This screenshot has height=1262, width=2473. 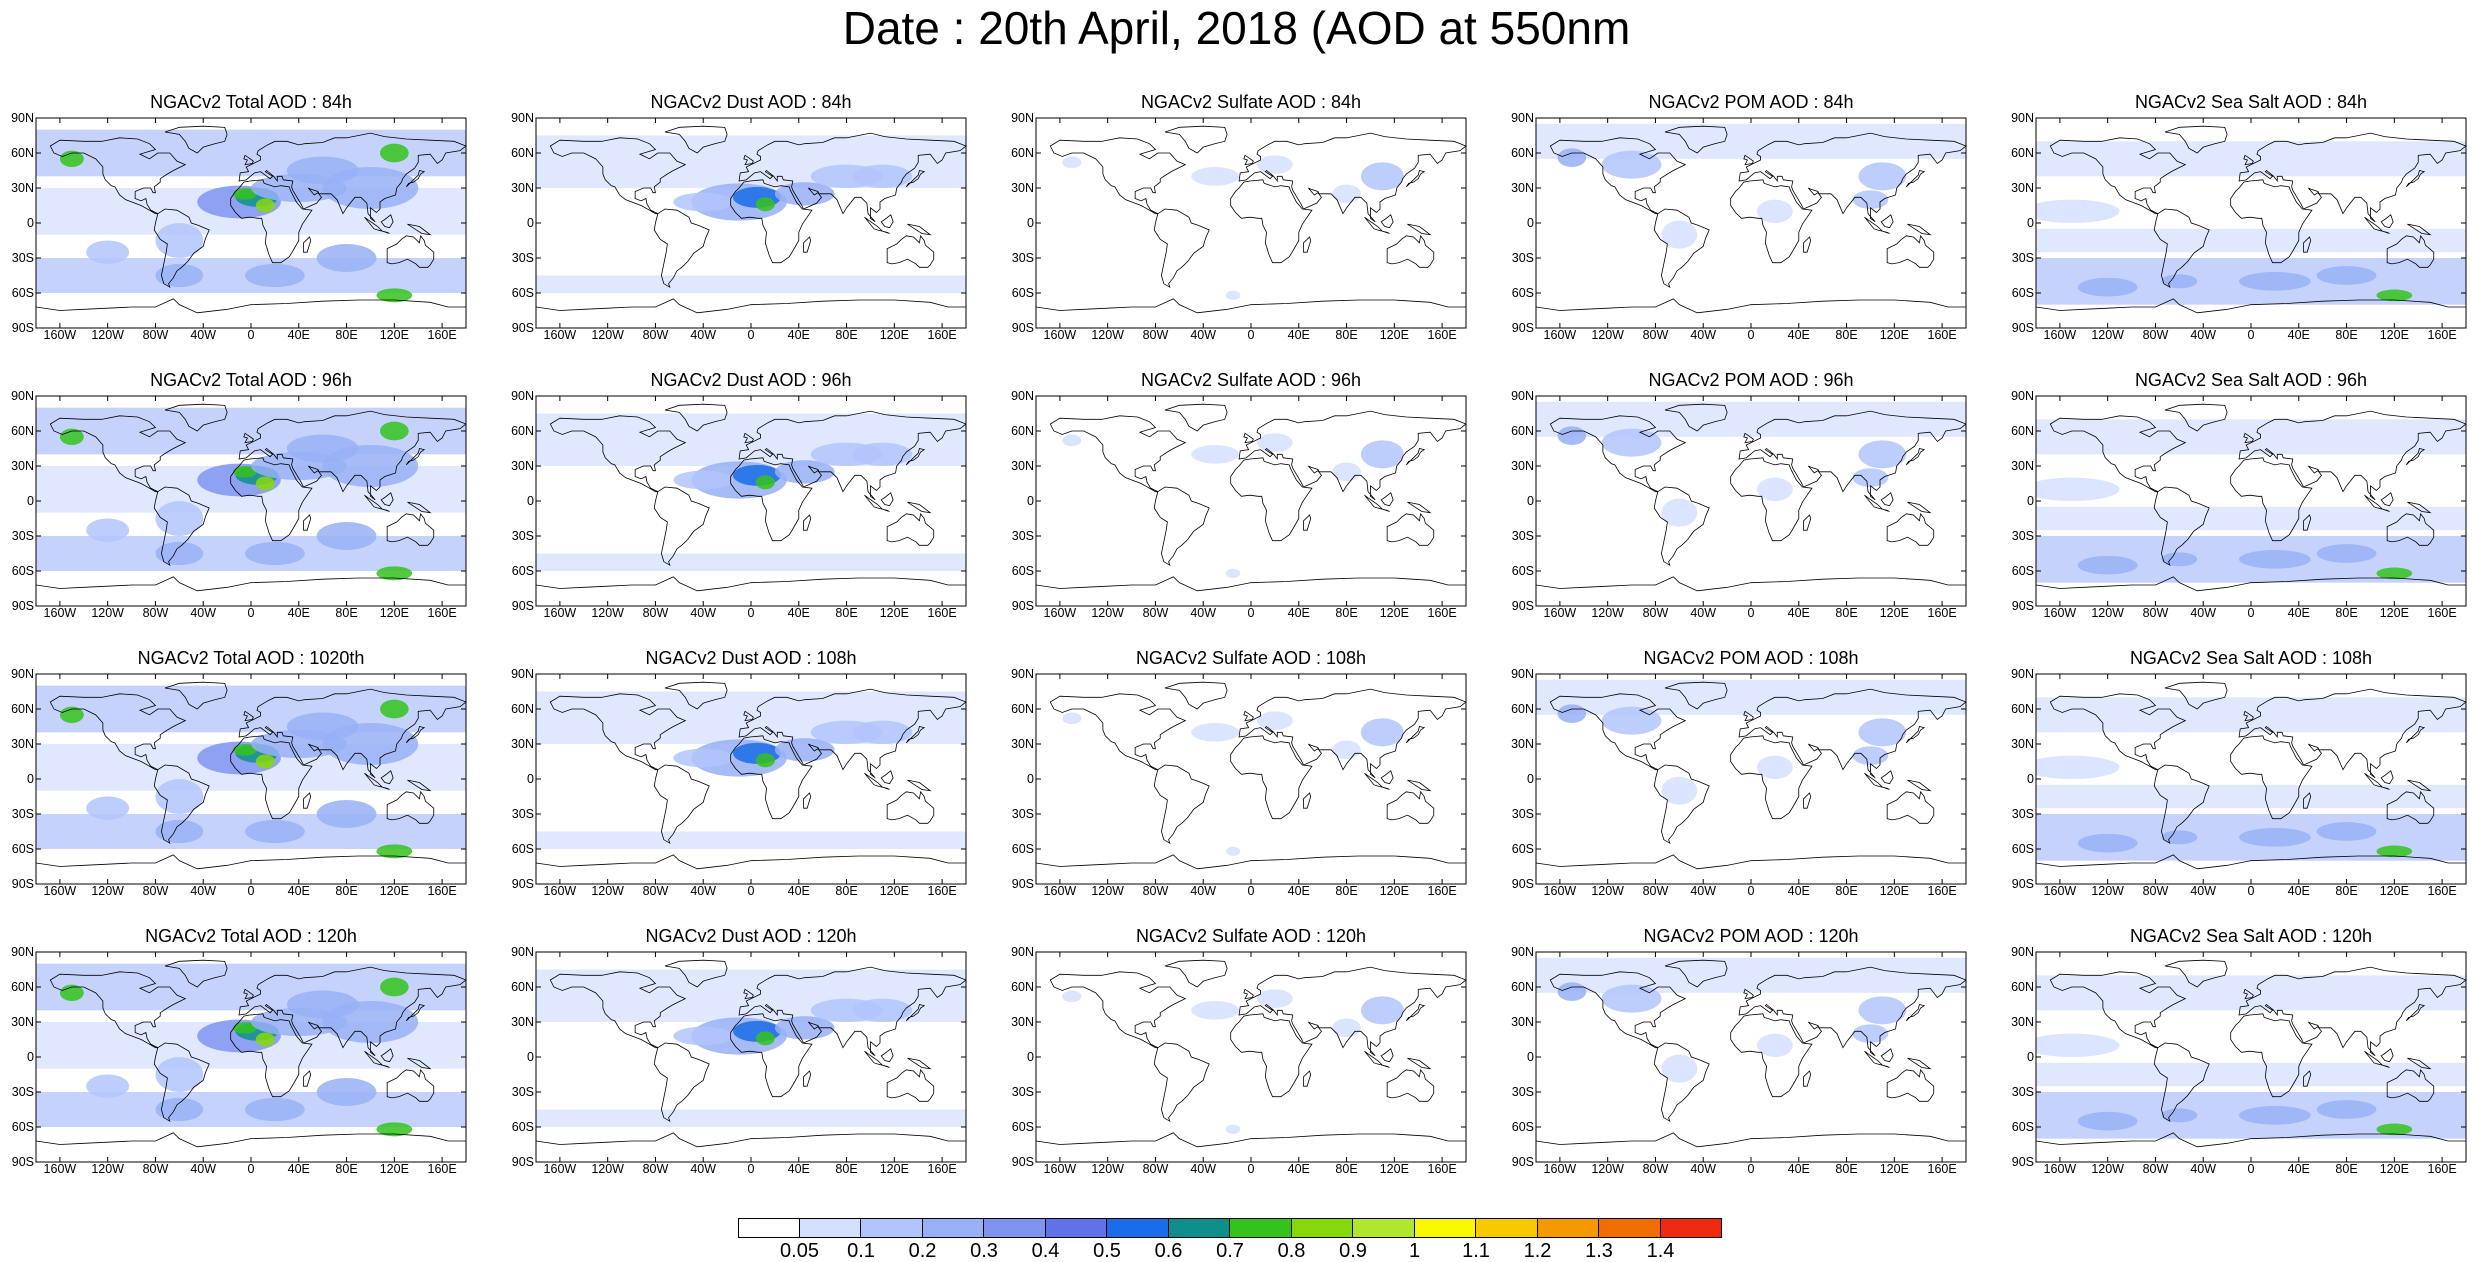 What do you see at coordinates (751, 102) in the screenshot?
I see `panel-title: NGACv2 Dust AOD : 84h` at bounding box center [751, 102].